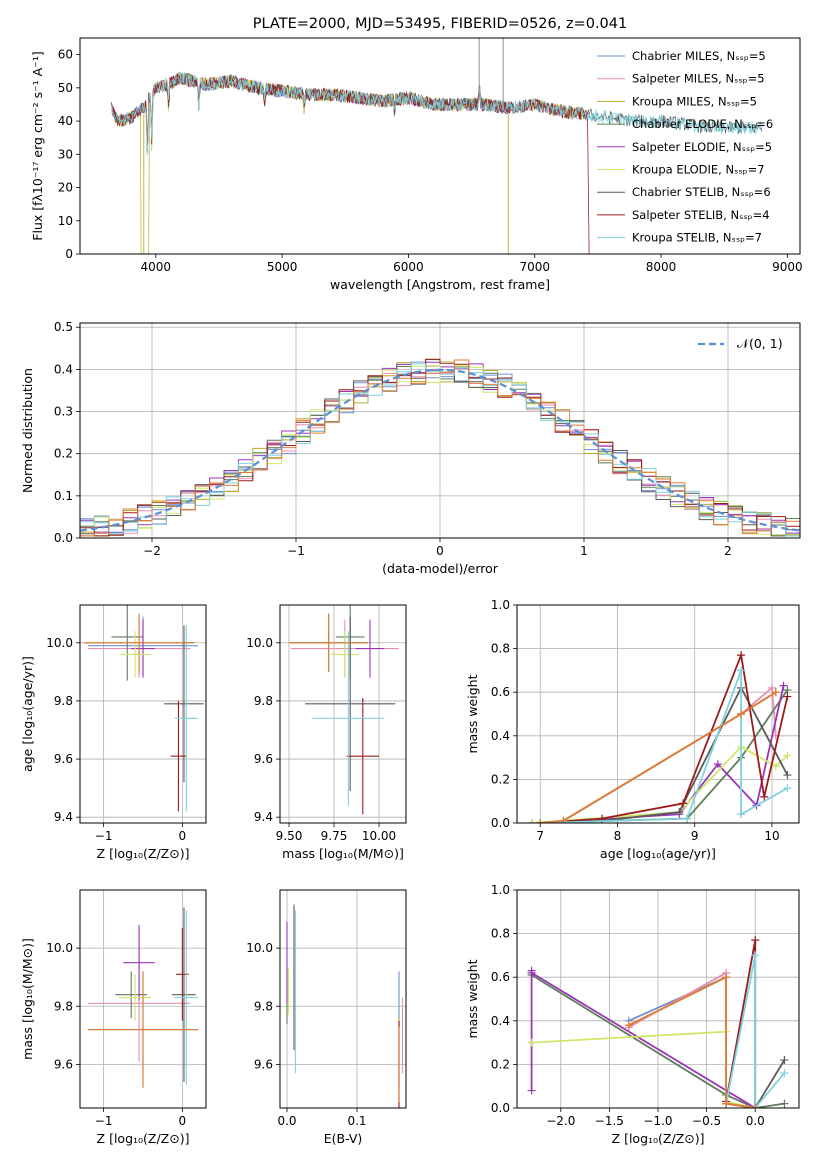 This screenshot has height=1170, width=819. What do you see at coordinates (343, 1138) in the screenshot?
I see `x-axis-label: E(B-V)` at bounding box center [343, 1138].